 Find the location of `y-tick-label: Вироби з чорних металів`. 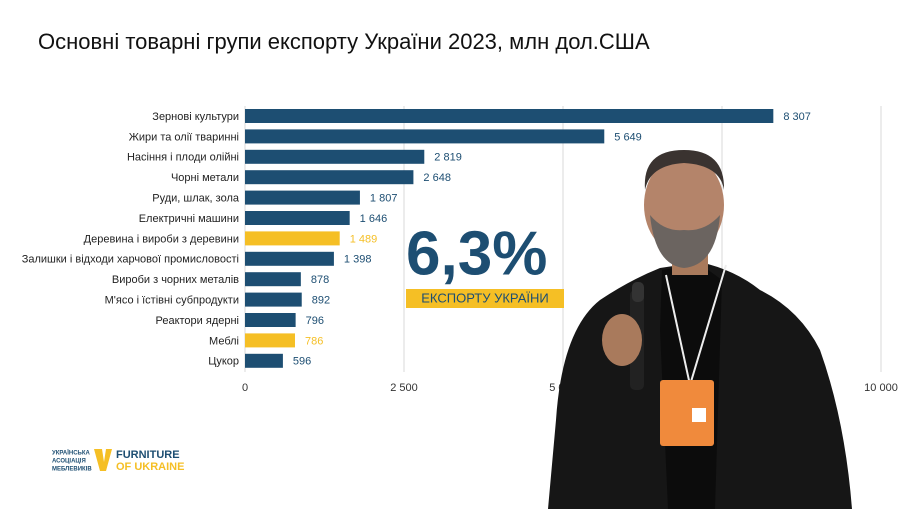

y-tick-label: Вироби з чорних металів is located at coordinates (175, 280).